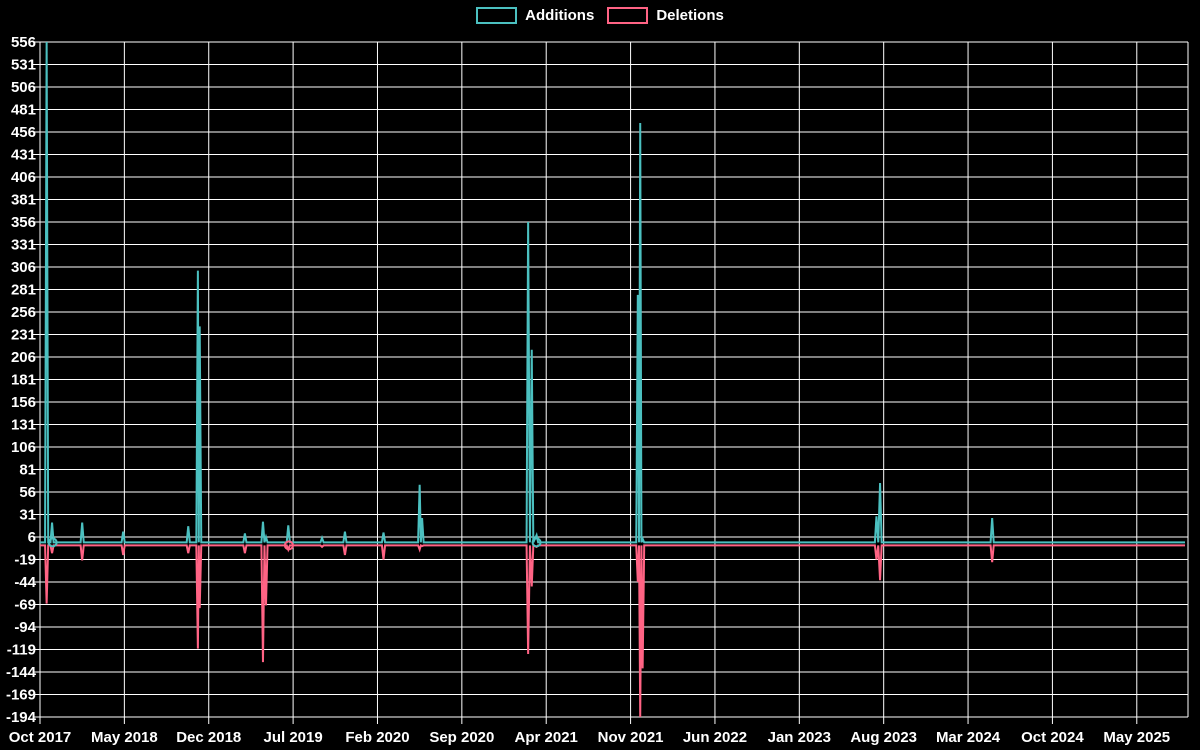 The height and width of the screenshot is (750, 1200). Describe the element at coordinates (23, 425) in the screenshot. I see `y-tick-label: 131` at that location.